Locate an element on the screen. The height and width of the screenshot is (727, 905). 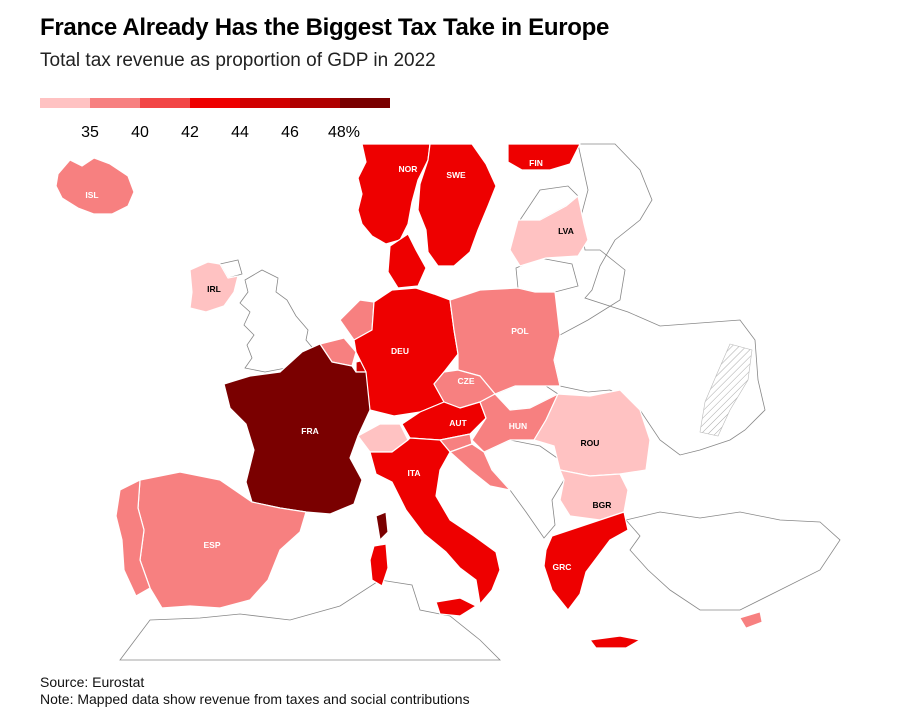
label-irl: IRL is located at coordinates (214, 289).